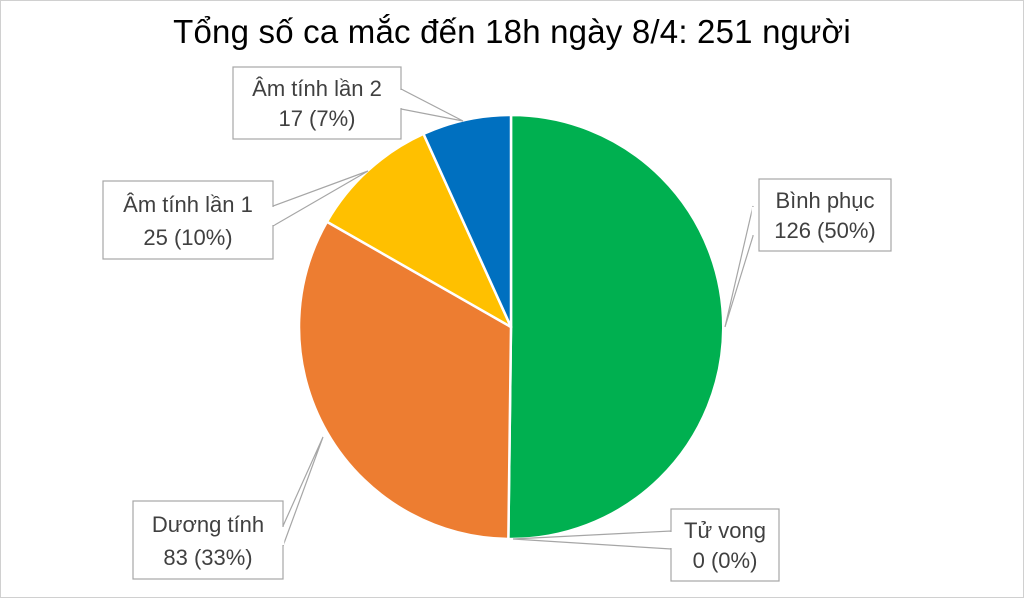 This screenshot has height=598, width=1024. I want to click on data-label-value: 0 (0%), so click(725, 560).